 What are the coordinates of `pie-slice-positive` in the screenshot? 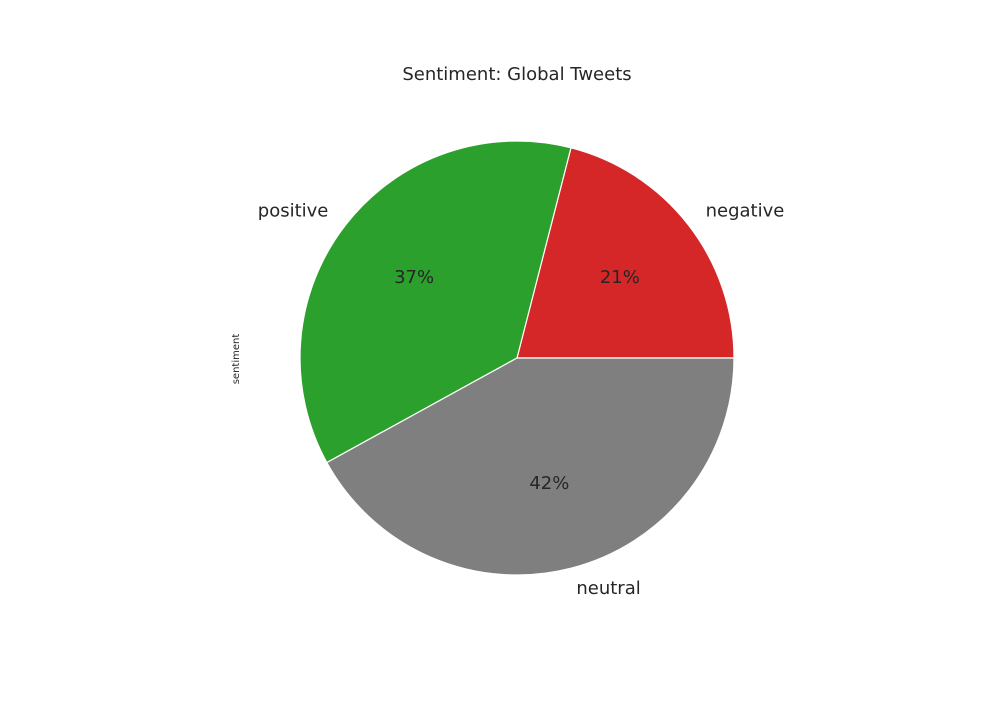 It's located at (435, 302).